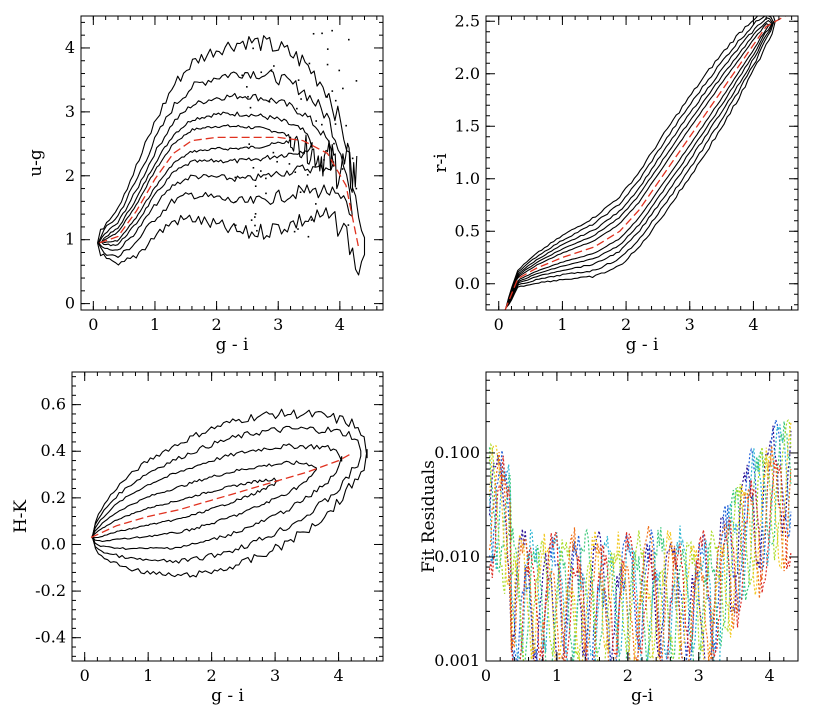  Describe the element at coordinates (457, 452) in the screenshot. I see `y-tick-label: 0.100` at that location.